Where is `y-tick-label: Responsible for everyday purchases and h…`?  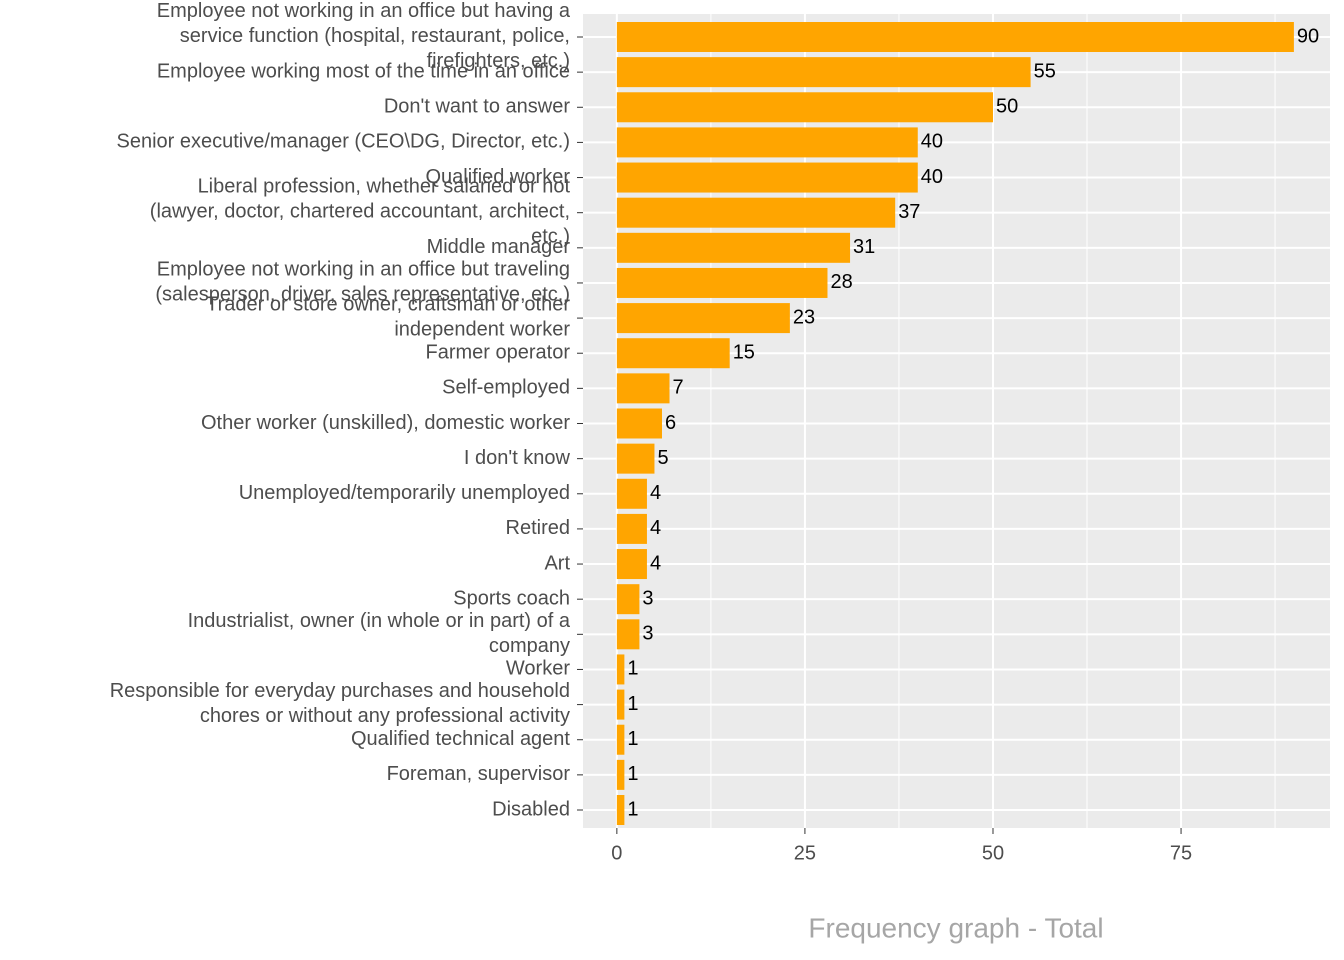
y-tick-label: Responsible for everyday purchases and h… is located at coordinates (340, 703).